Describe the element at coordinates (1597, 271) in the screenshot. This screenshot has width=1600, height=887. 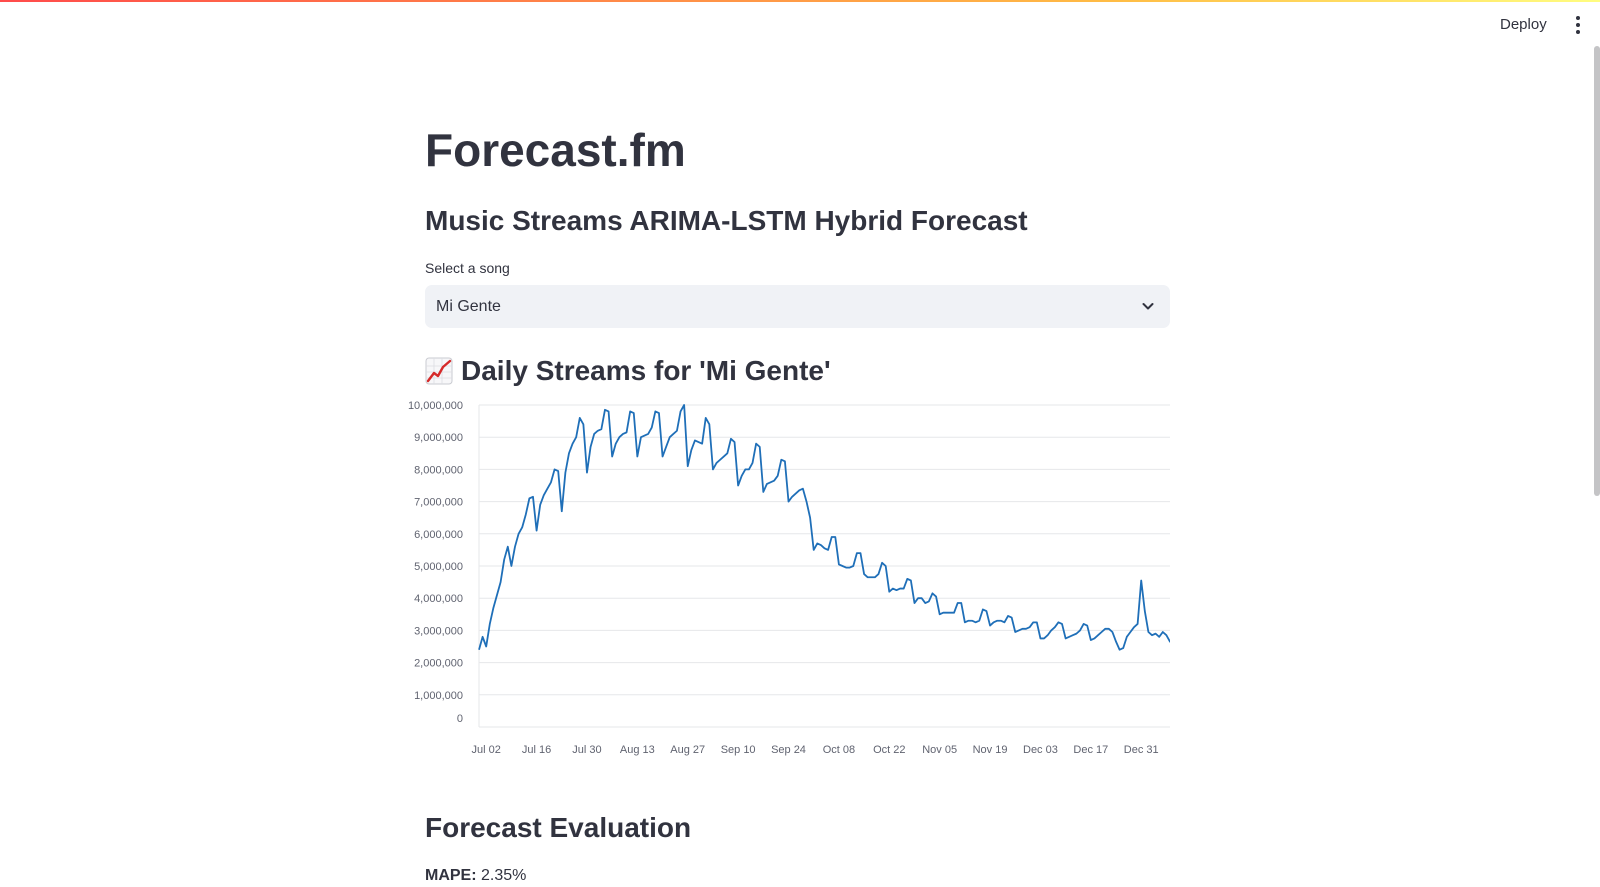
I see `page-scrollbar` at that location.